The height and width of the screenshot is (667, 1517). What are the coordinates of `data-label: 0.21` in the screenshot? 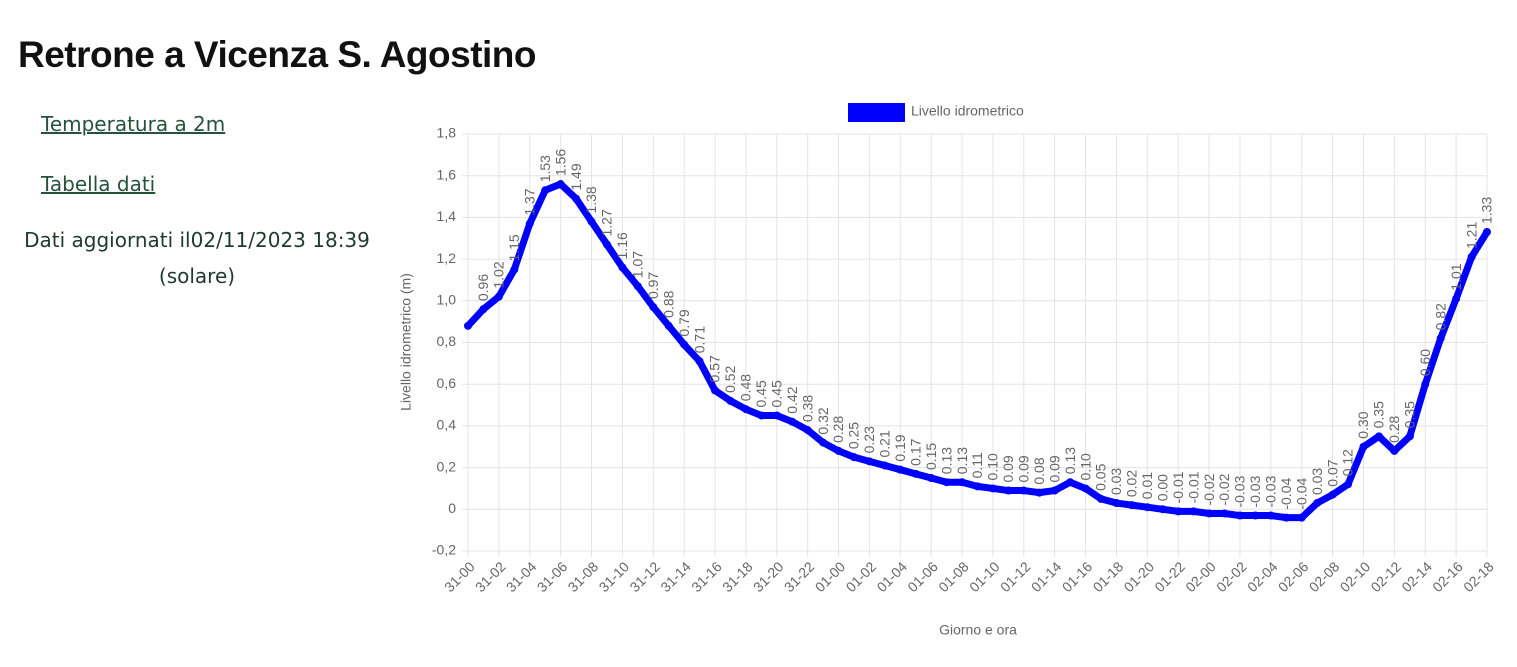 It's located at (885, 443).